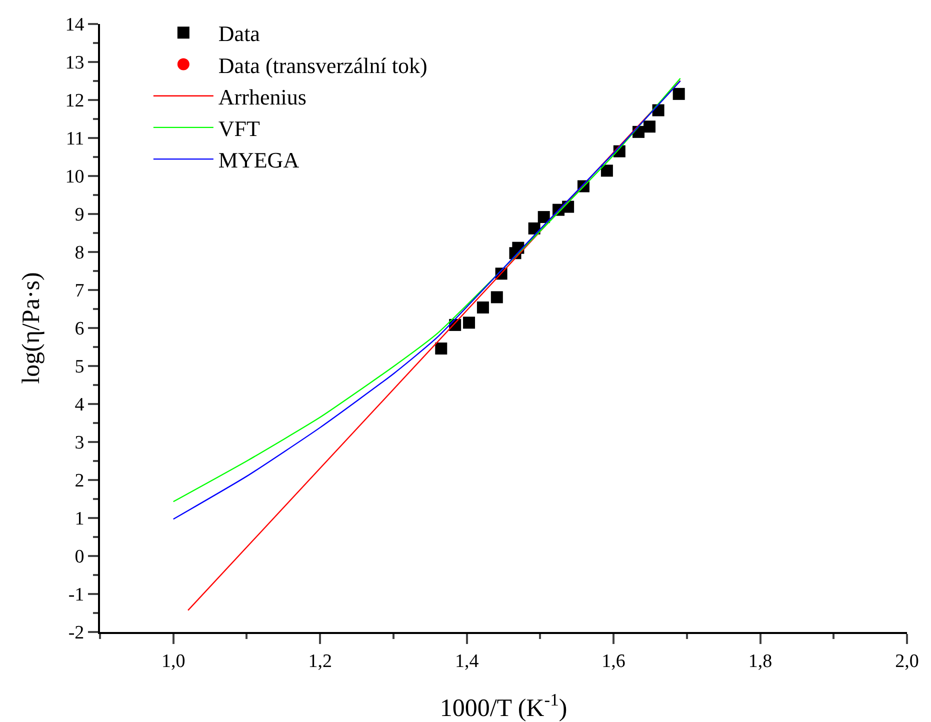 This screenshot has height=722, width=931. What do you see at coordinates (259, 160) in the screenshot?
I see `legend-label: MYEGA` at bounding box center [259, 160].